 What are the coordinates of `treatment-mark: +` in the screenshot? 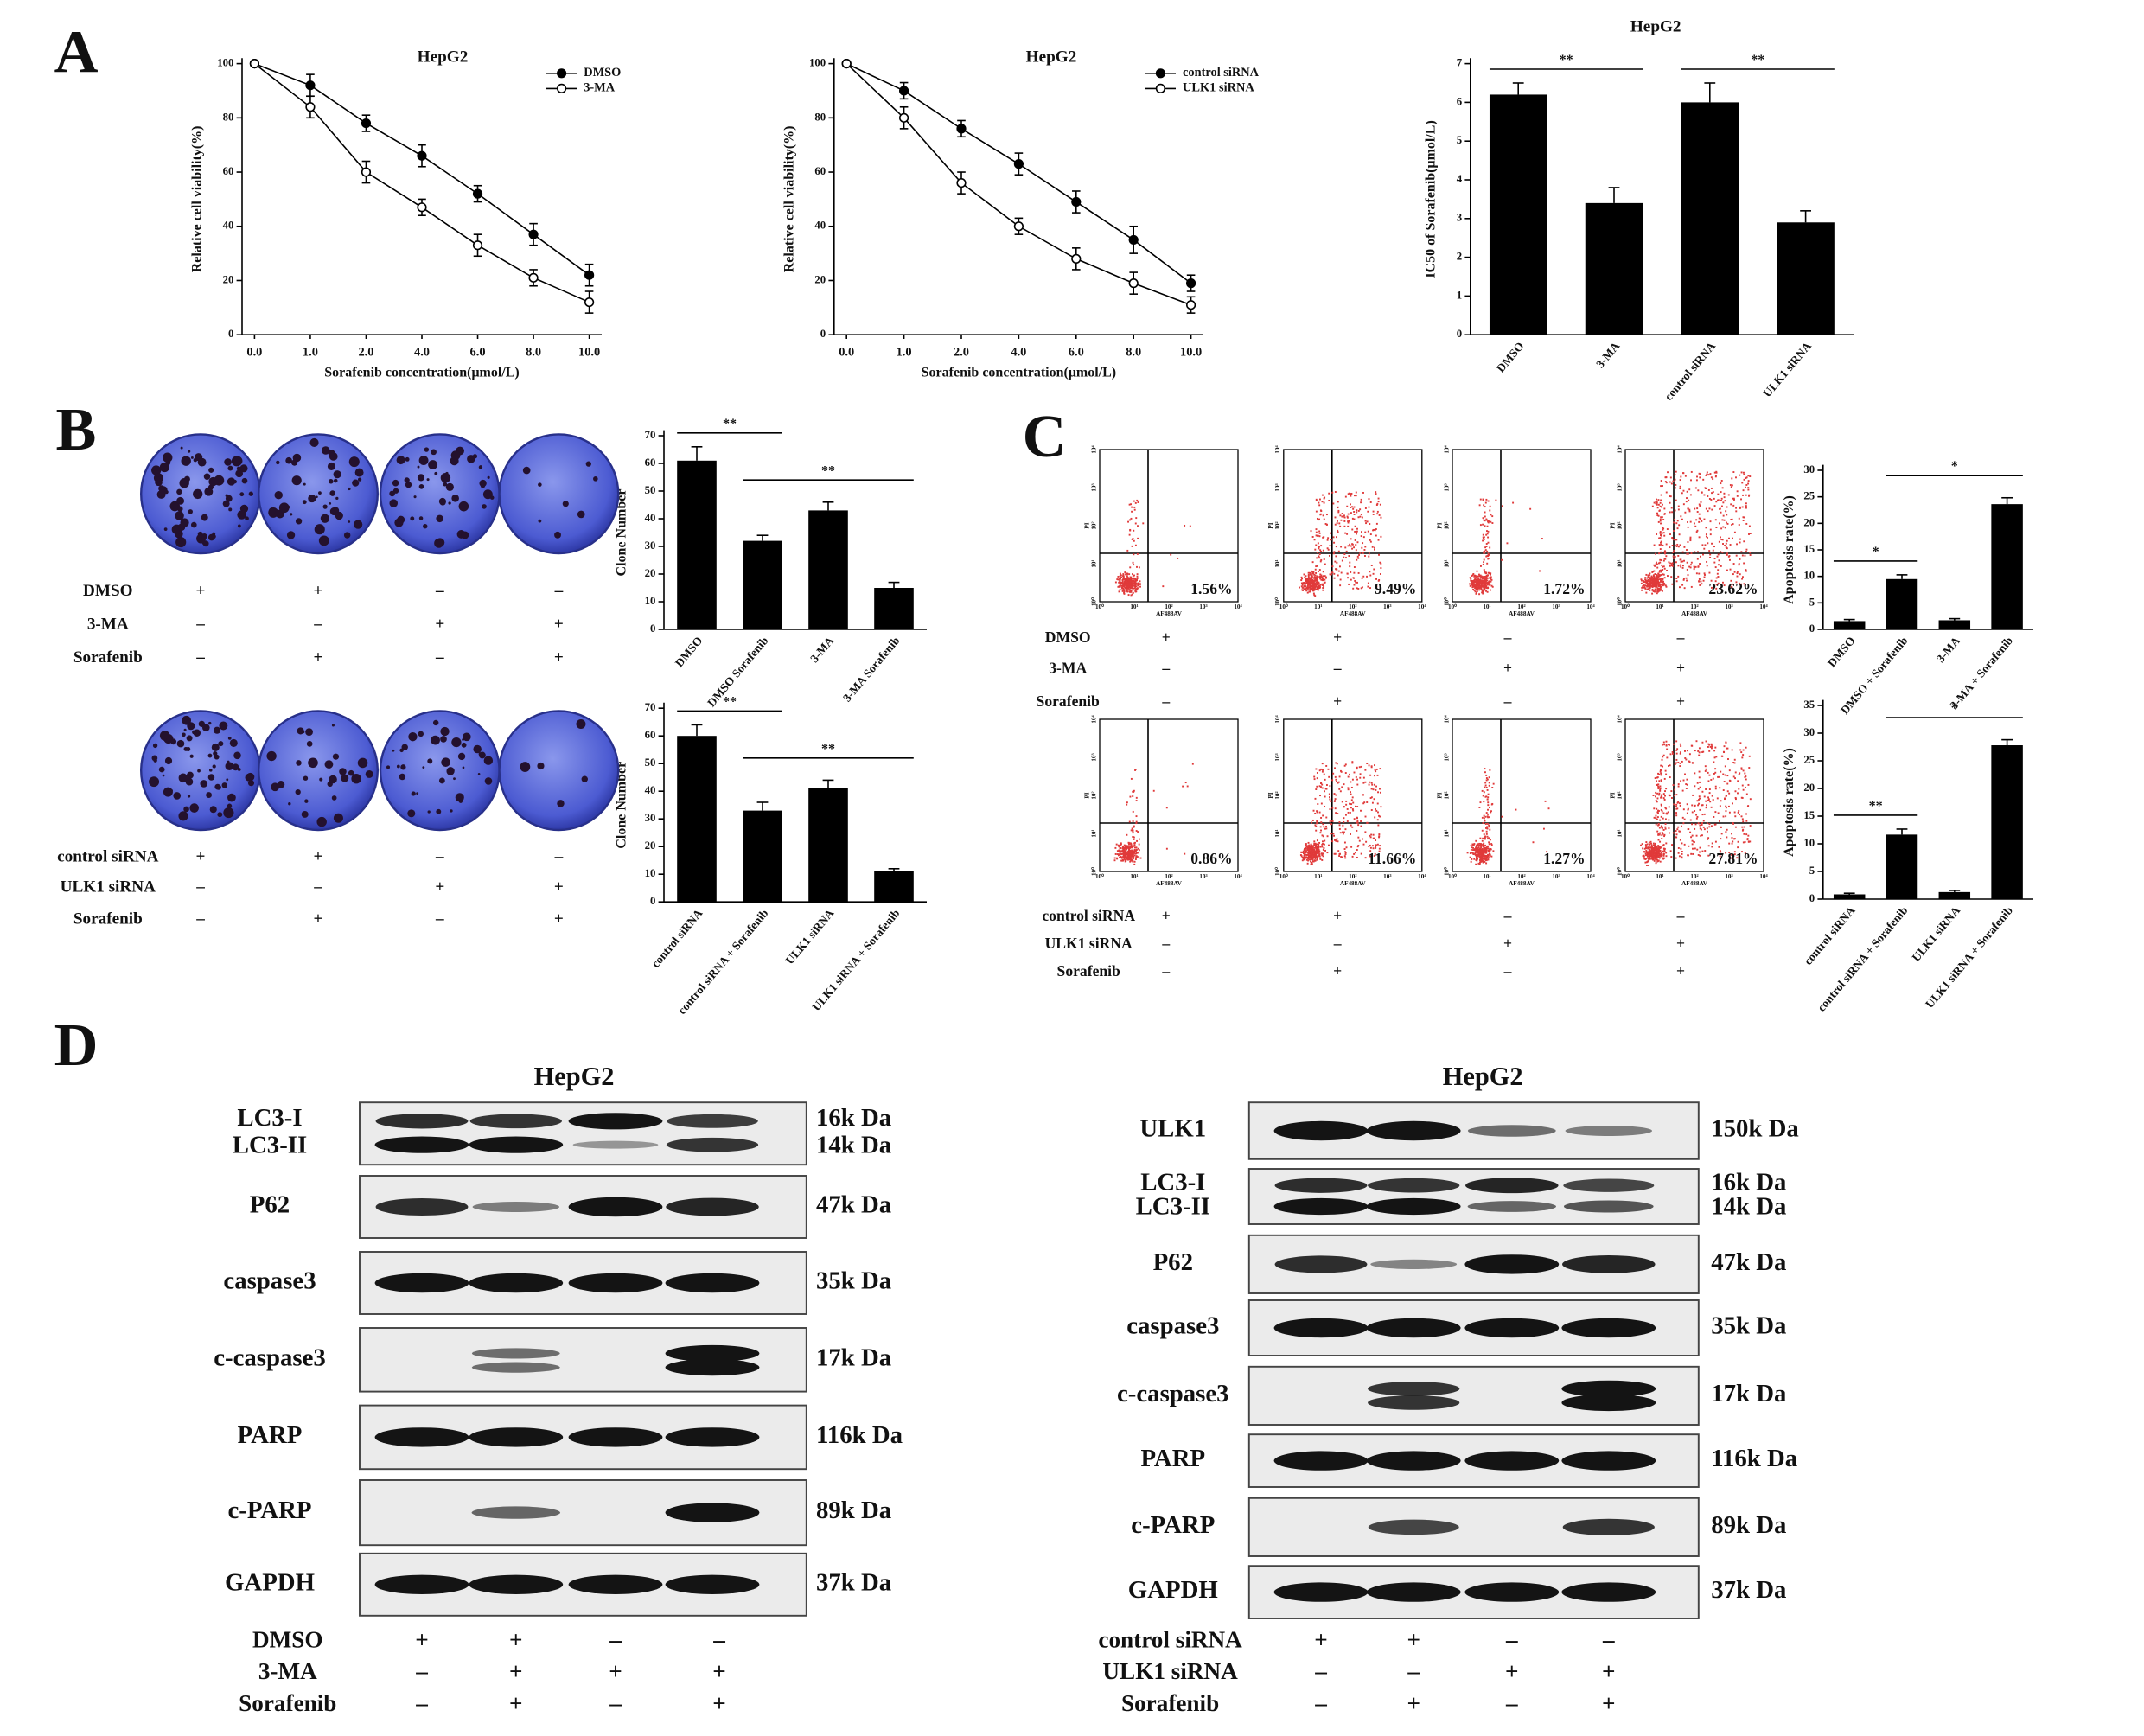 It's located at (201, 591).